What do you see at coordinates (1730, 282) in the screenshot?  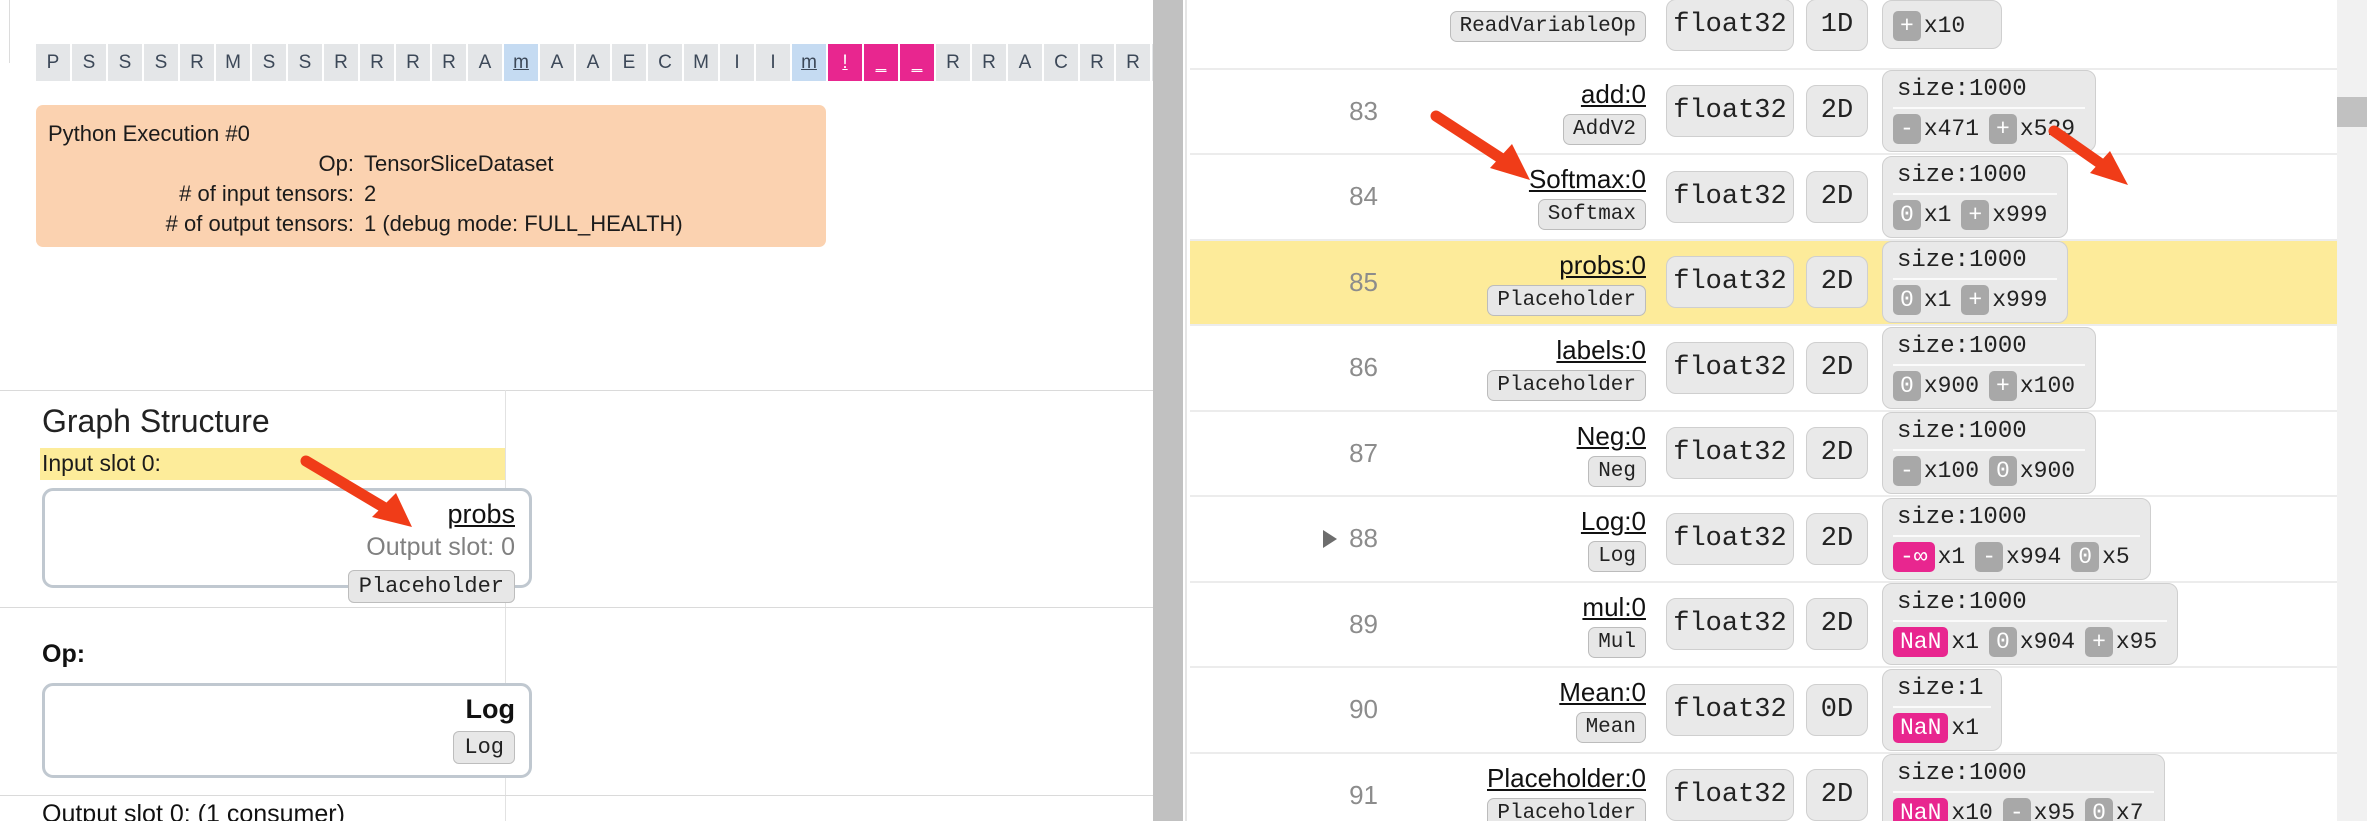 I see `dtype-cell: float32` at bounding box center [1730, 282].